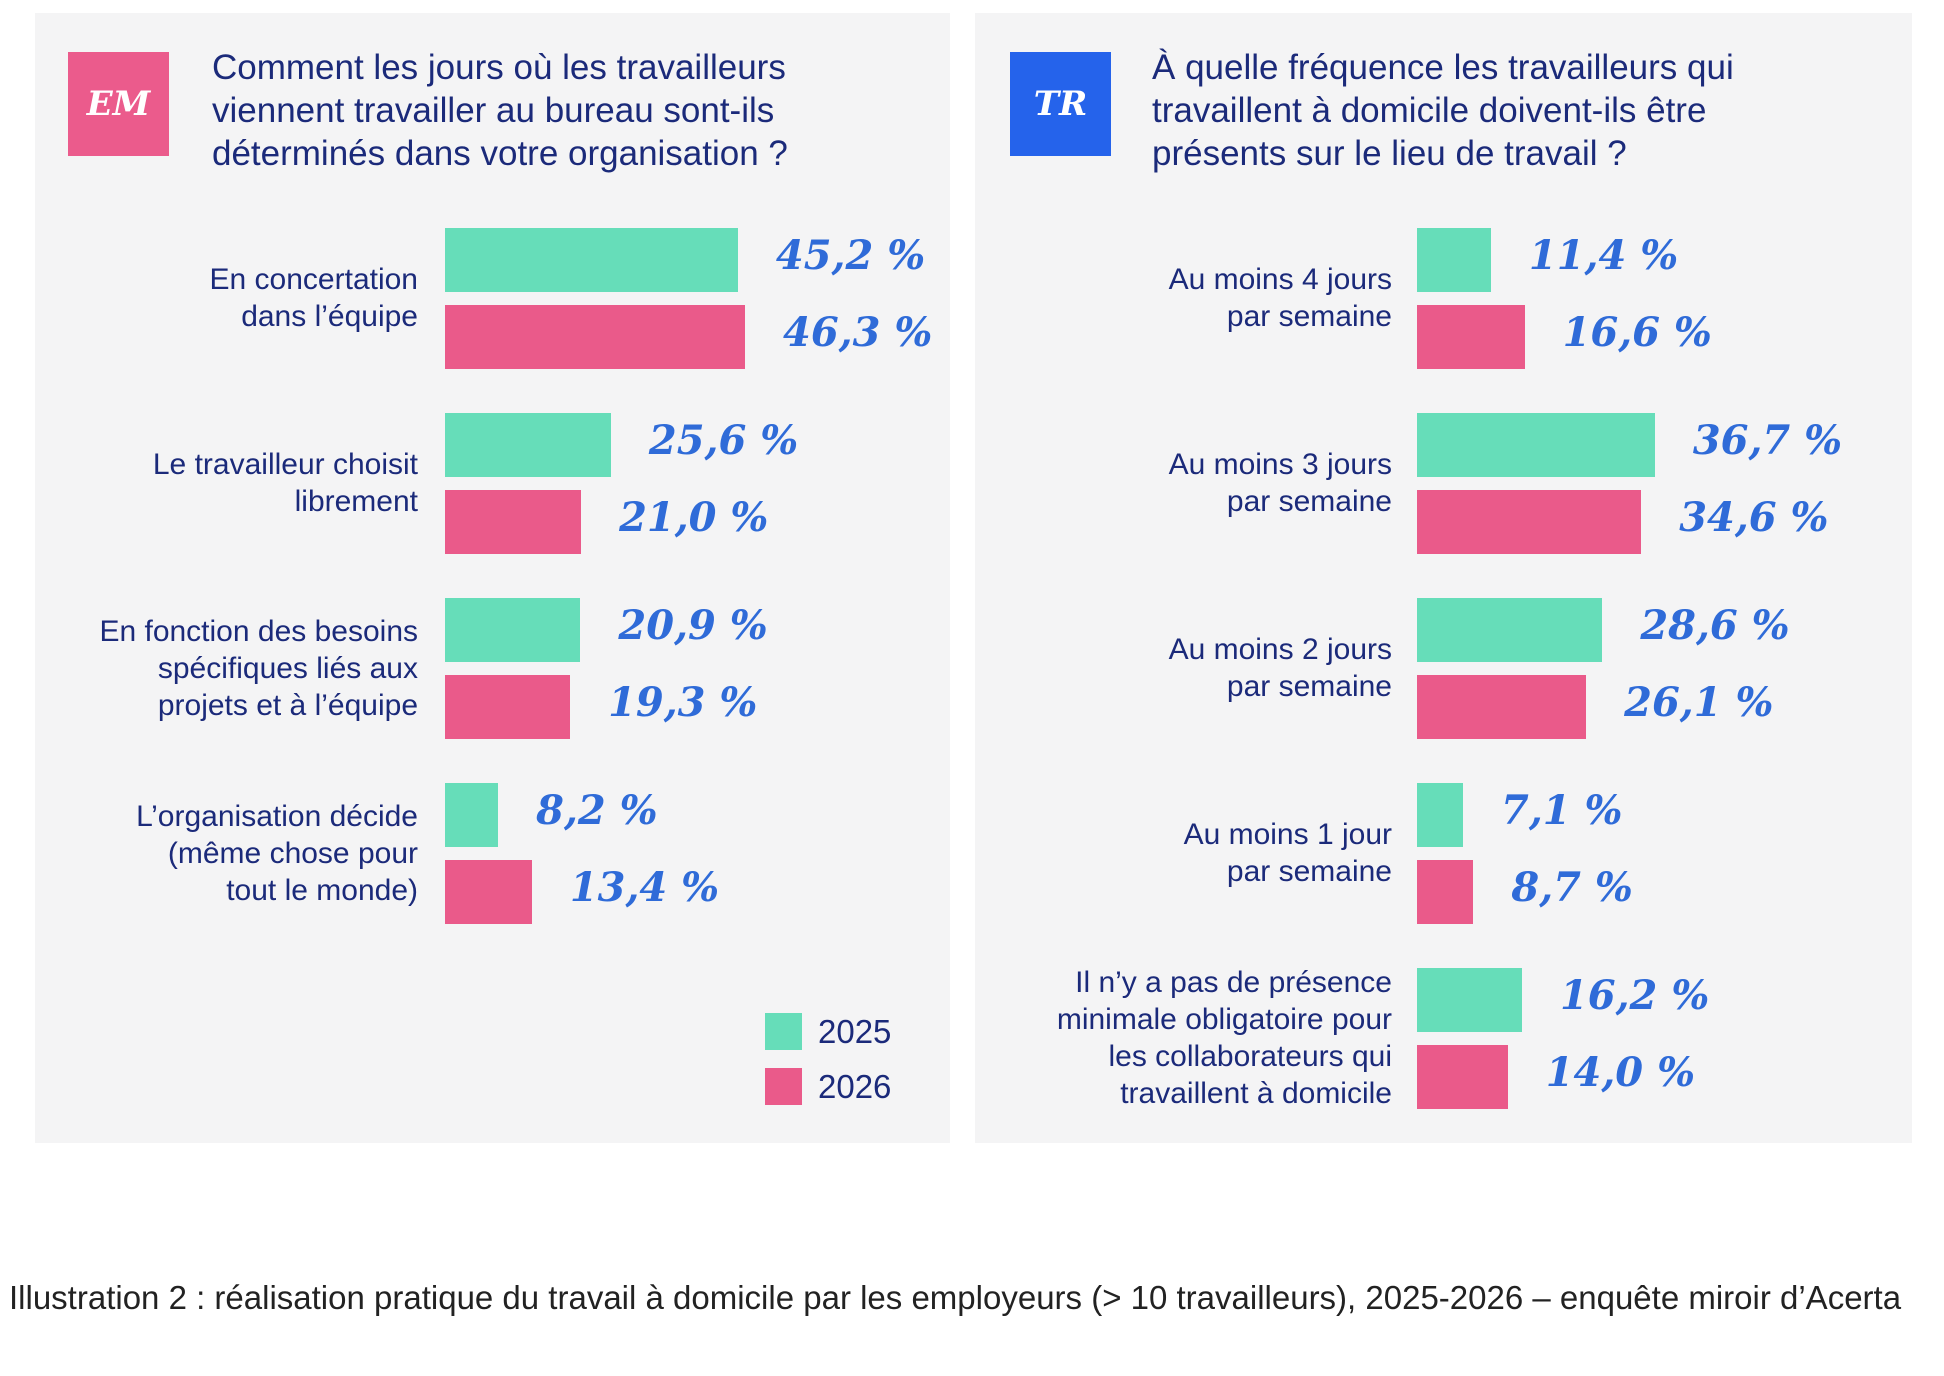 The width and height of the screenshot is (1944, 1376). I want to click on category-label-line: Il n’y a pas de présence, so click(1233, 982).